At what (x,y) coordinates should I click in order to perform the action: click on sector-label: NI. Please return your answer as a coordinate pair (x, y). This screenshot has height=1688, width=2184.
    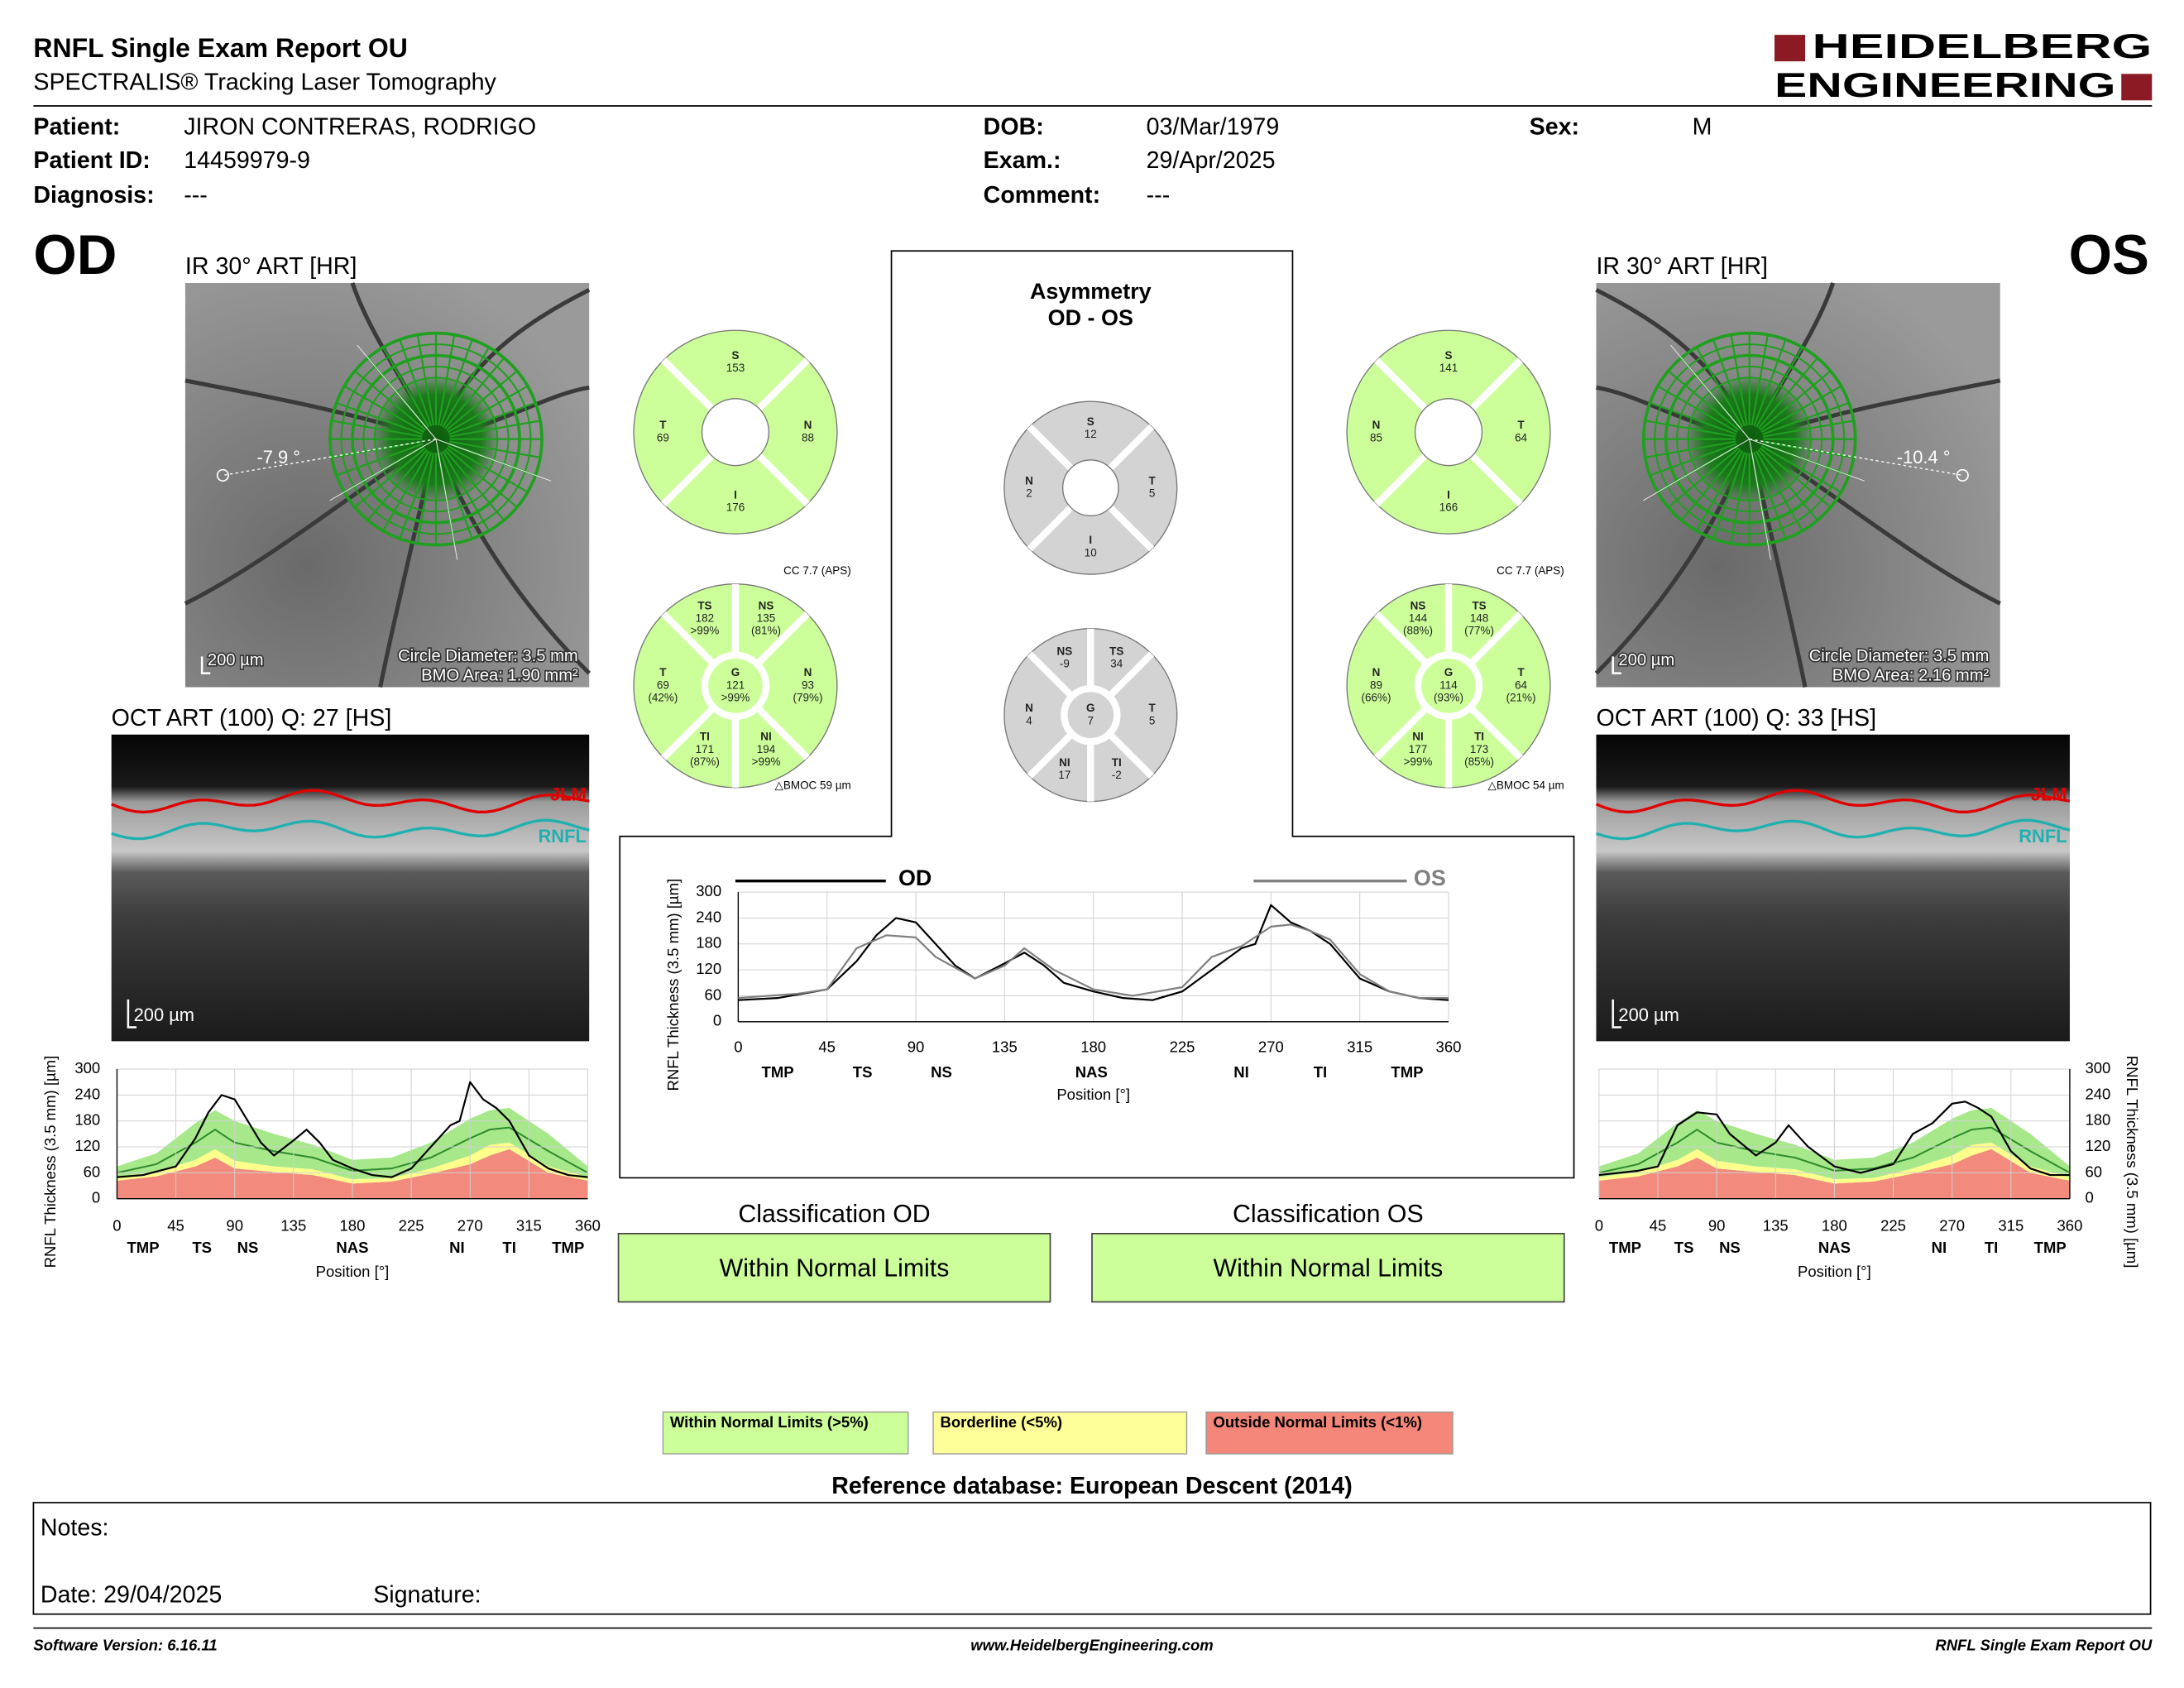
    Looking at the image, I should click on (765, 737).